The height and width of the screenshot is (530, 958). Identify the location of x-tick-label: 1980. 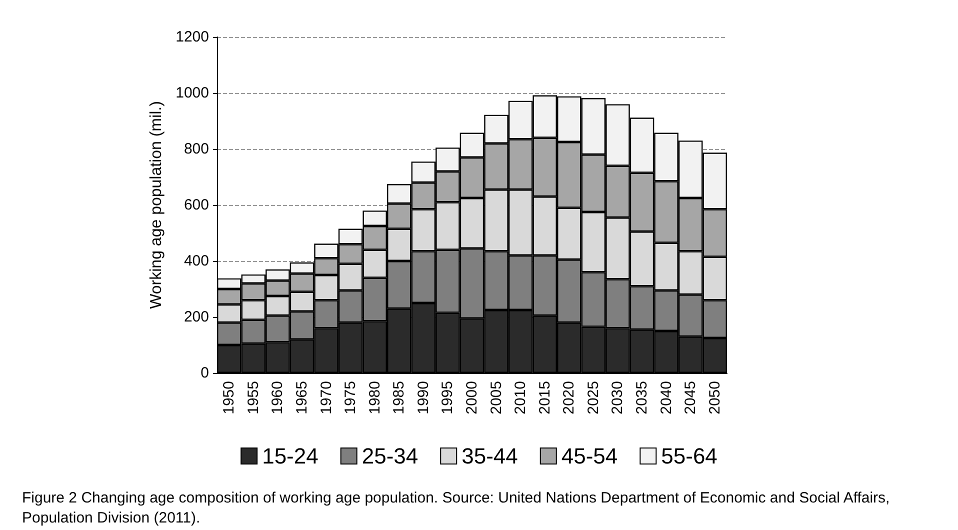
(375, 397).